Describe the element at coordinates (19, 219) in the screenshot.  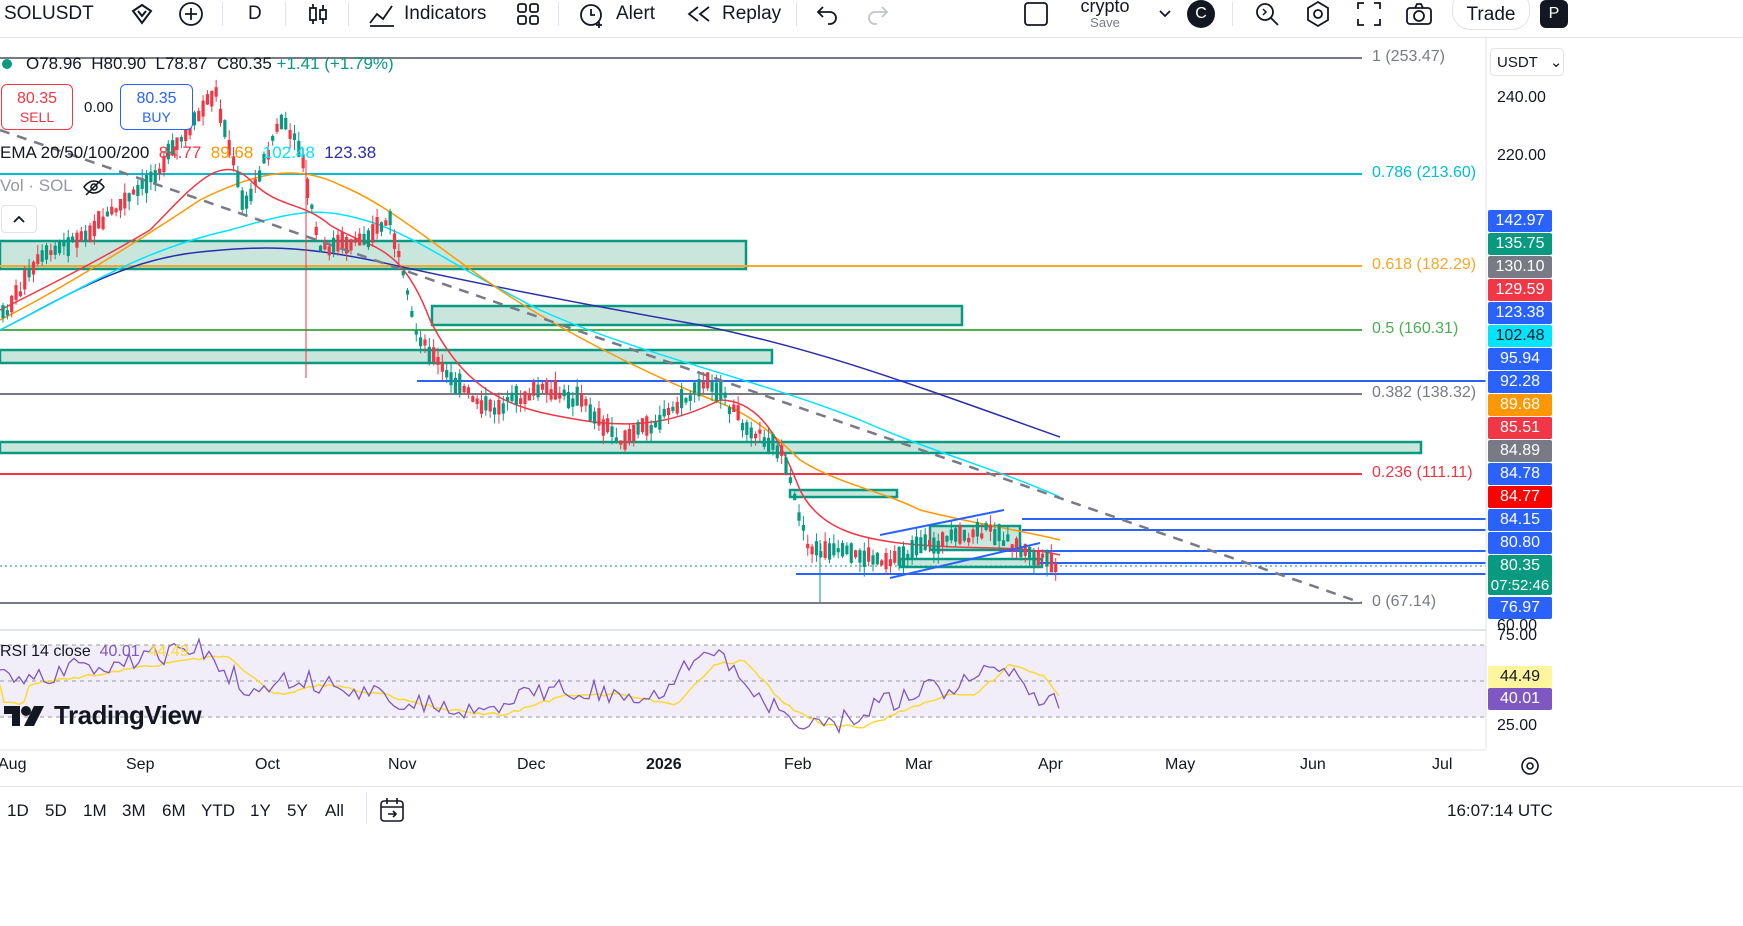
I see `collapse-legend-button` at that location.